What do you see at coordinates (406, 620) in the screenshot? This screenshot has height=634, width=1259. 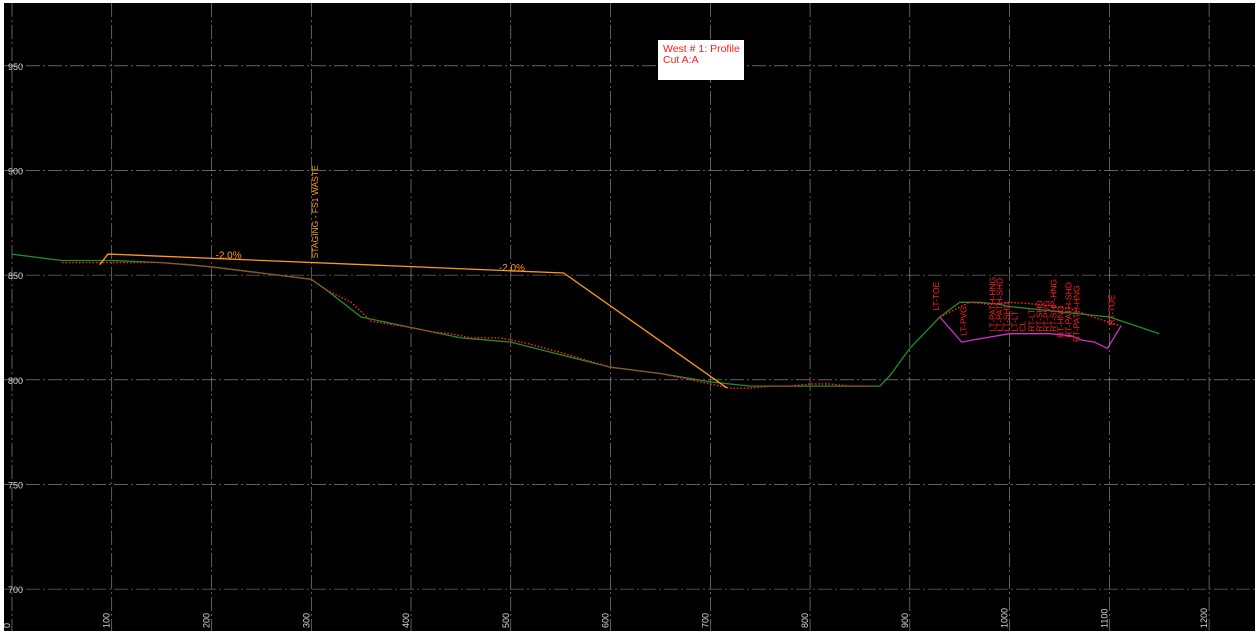 I see `x-tick-label: 400` at bounding box center [406, 620].